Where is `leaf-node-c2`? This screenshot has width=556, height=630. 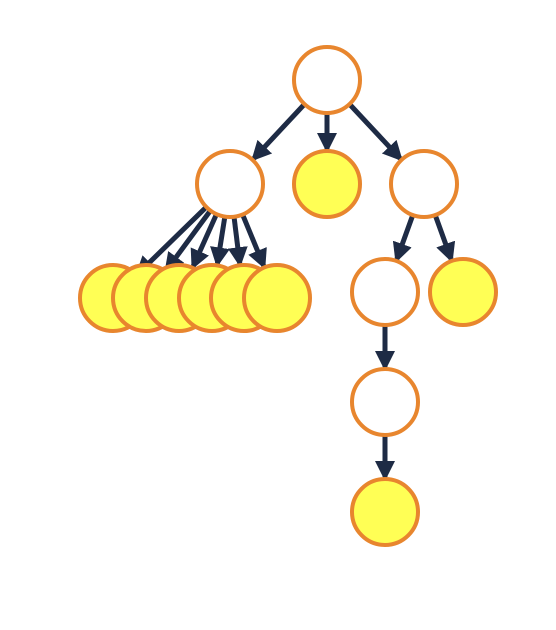
leaf-node-c2 is located at coordinates (463, 292).